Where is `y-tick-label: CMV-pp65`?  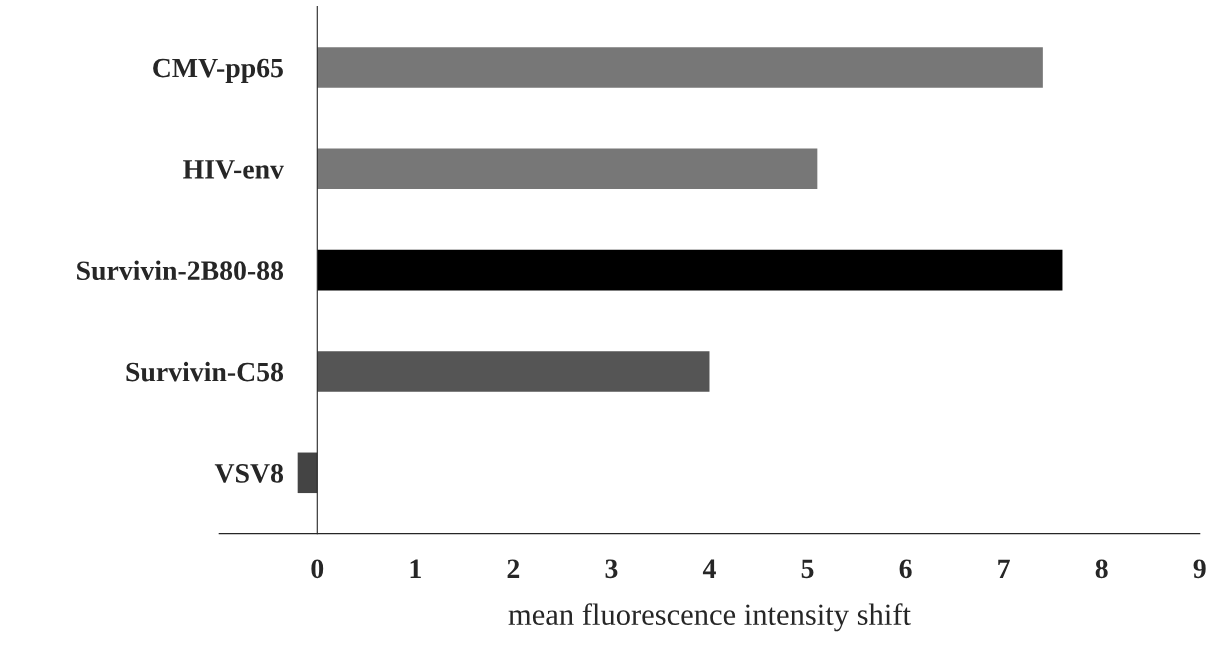
y-tick-label: CMV-pp65 is located at coordinates (218, 71).